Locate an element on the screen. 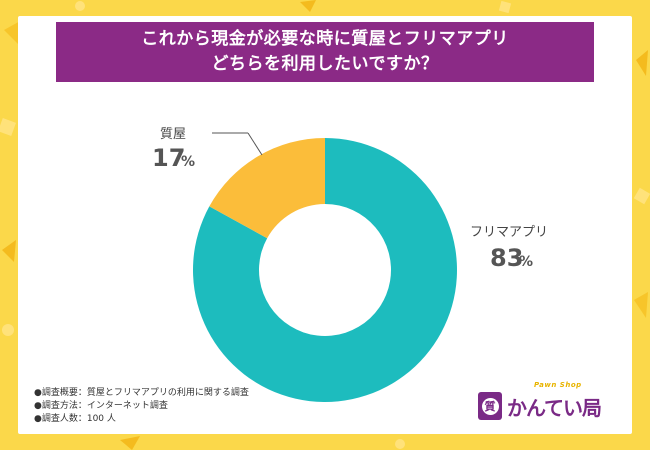 The image size is (650, 450). logo-name: かんてい局 is located at coordinates (554, 408).